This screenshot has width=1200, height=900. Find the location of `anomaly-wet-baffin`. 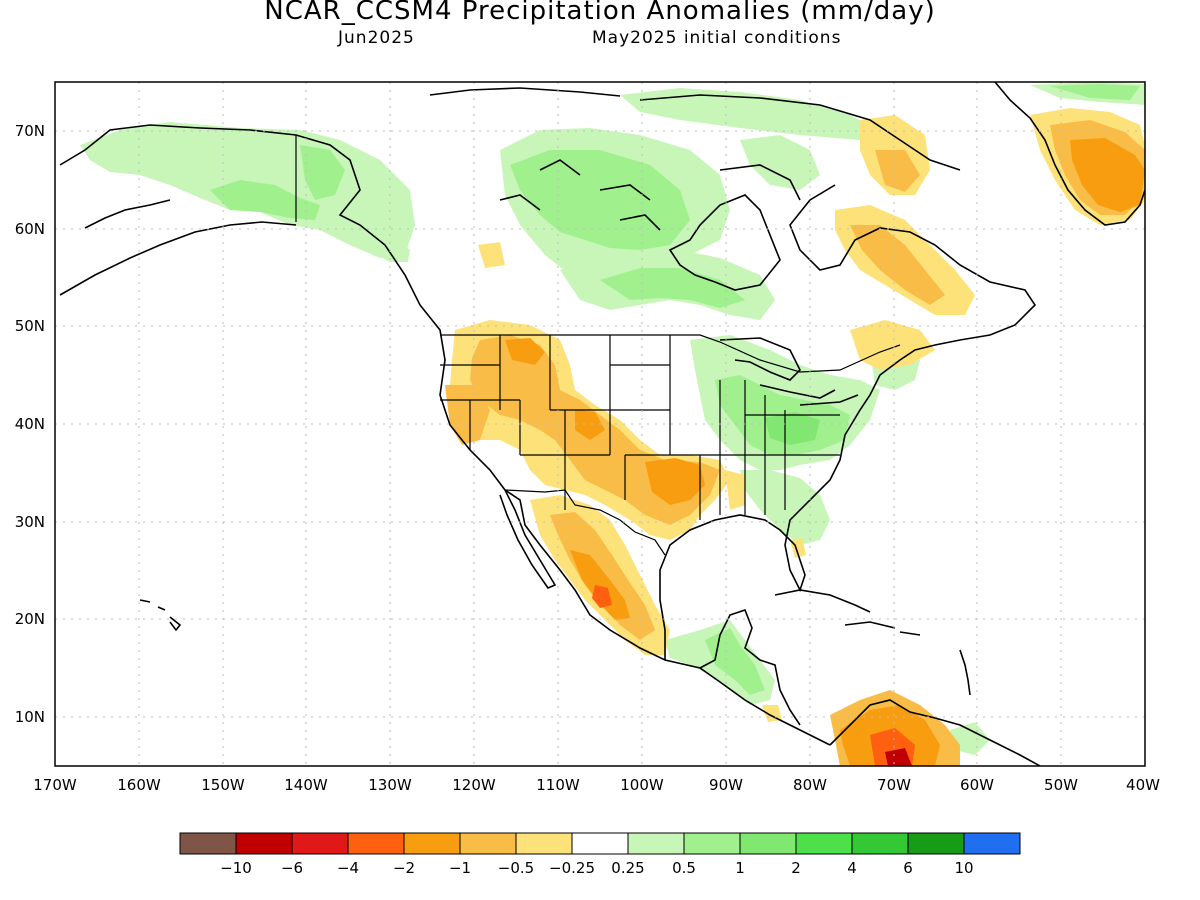

anomaly-wet-baffin is located at coordinates (780, 162).